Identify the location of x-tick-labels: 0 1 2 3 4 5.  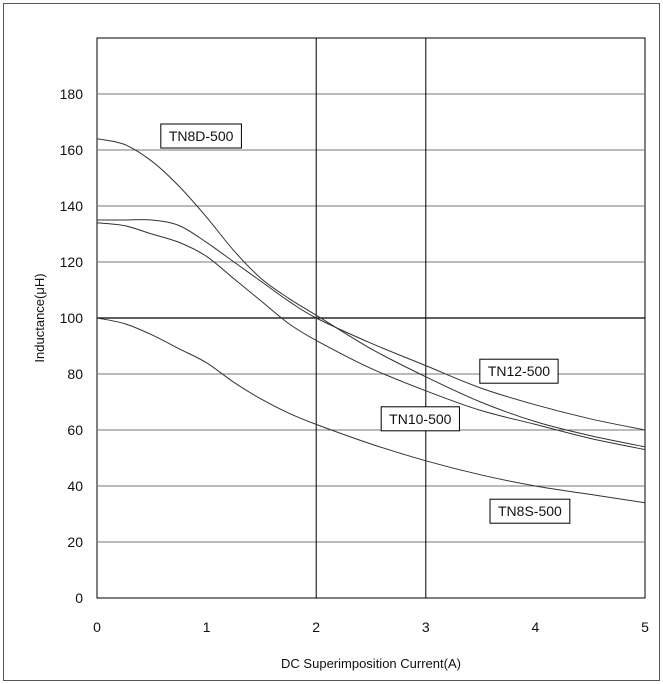
(371, 627).